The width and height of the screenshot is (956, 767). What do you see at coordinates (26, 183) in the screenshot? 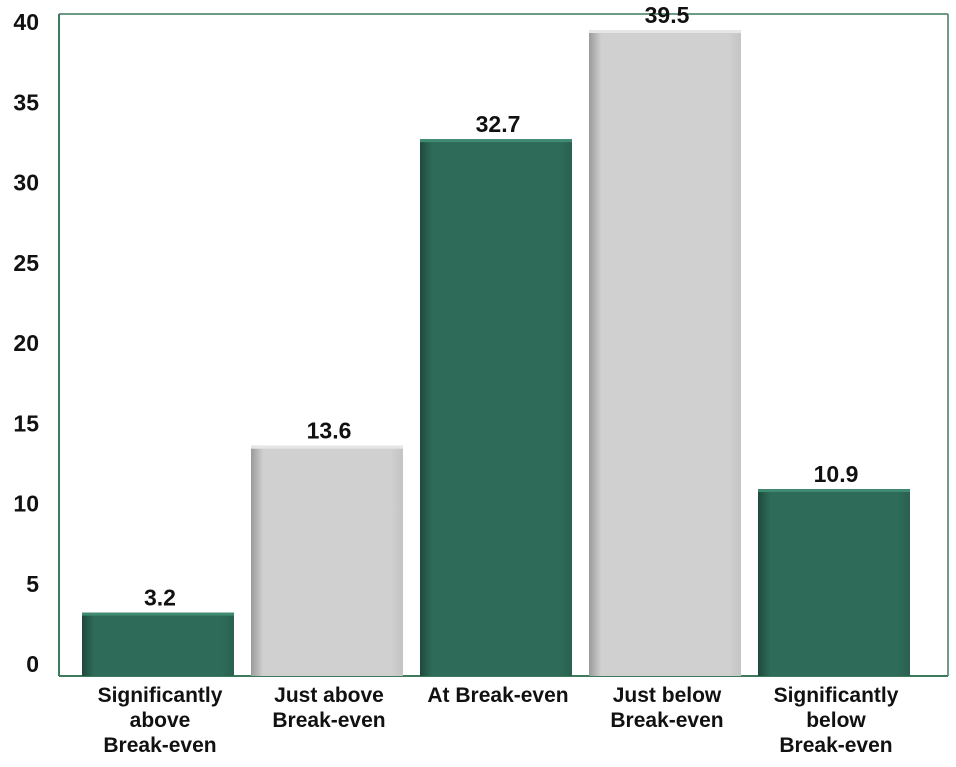
I see `y-tick-label: 30` at bounding box center [26, 183].